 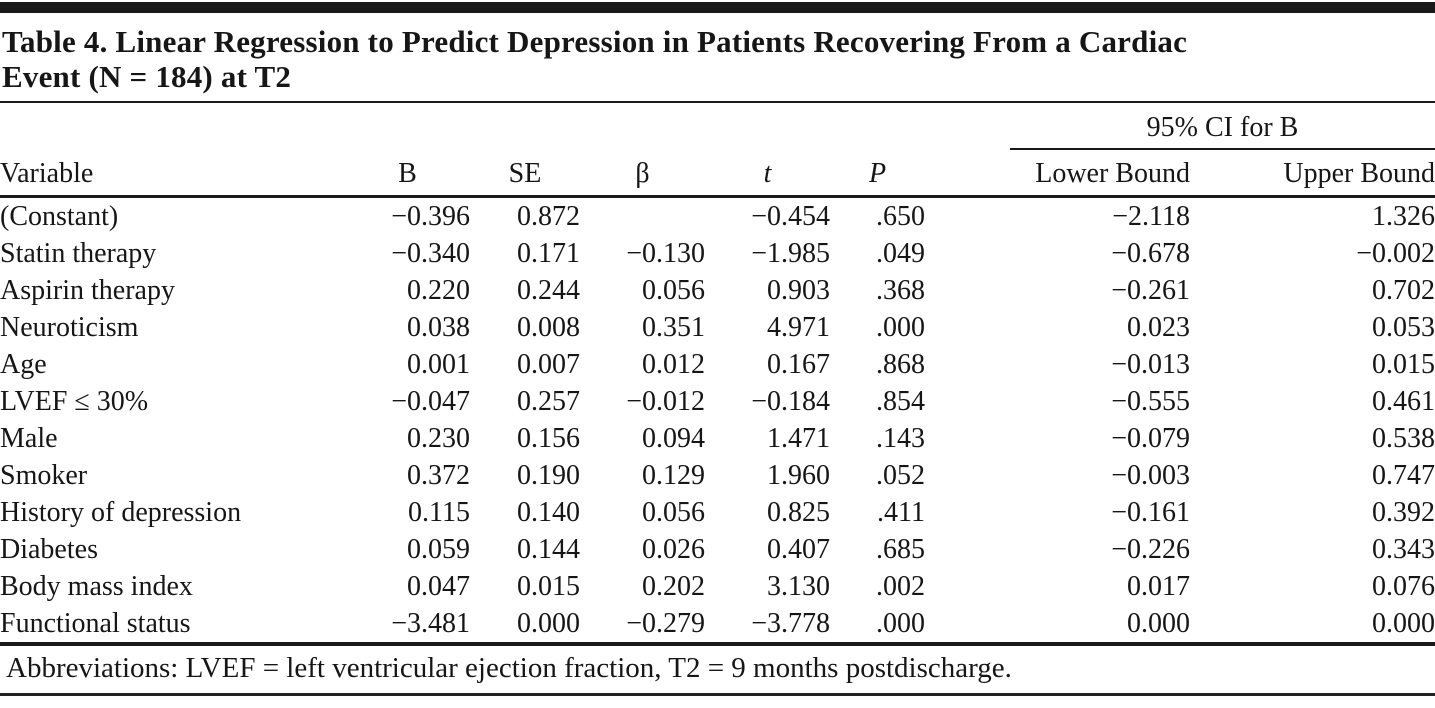 What do you see at coordinates (790, 401) in the screenshot?
I see `value-cell: −0.184` at bounding box center [790, 401].